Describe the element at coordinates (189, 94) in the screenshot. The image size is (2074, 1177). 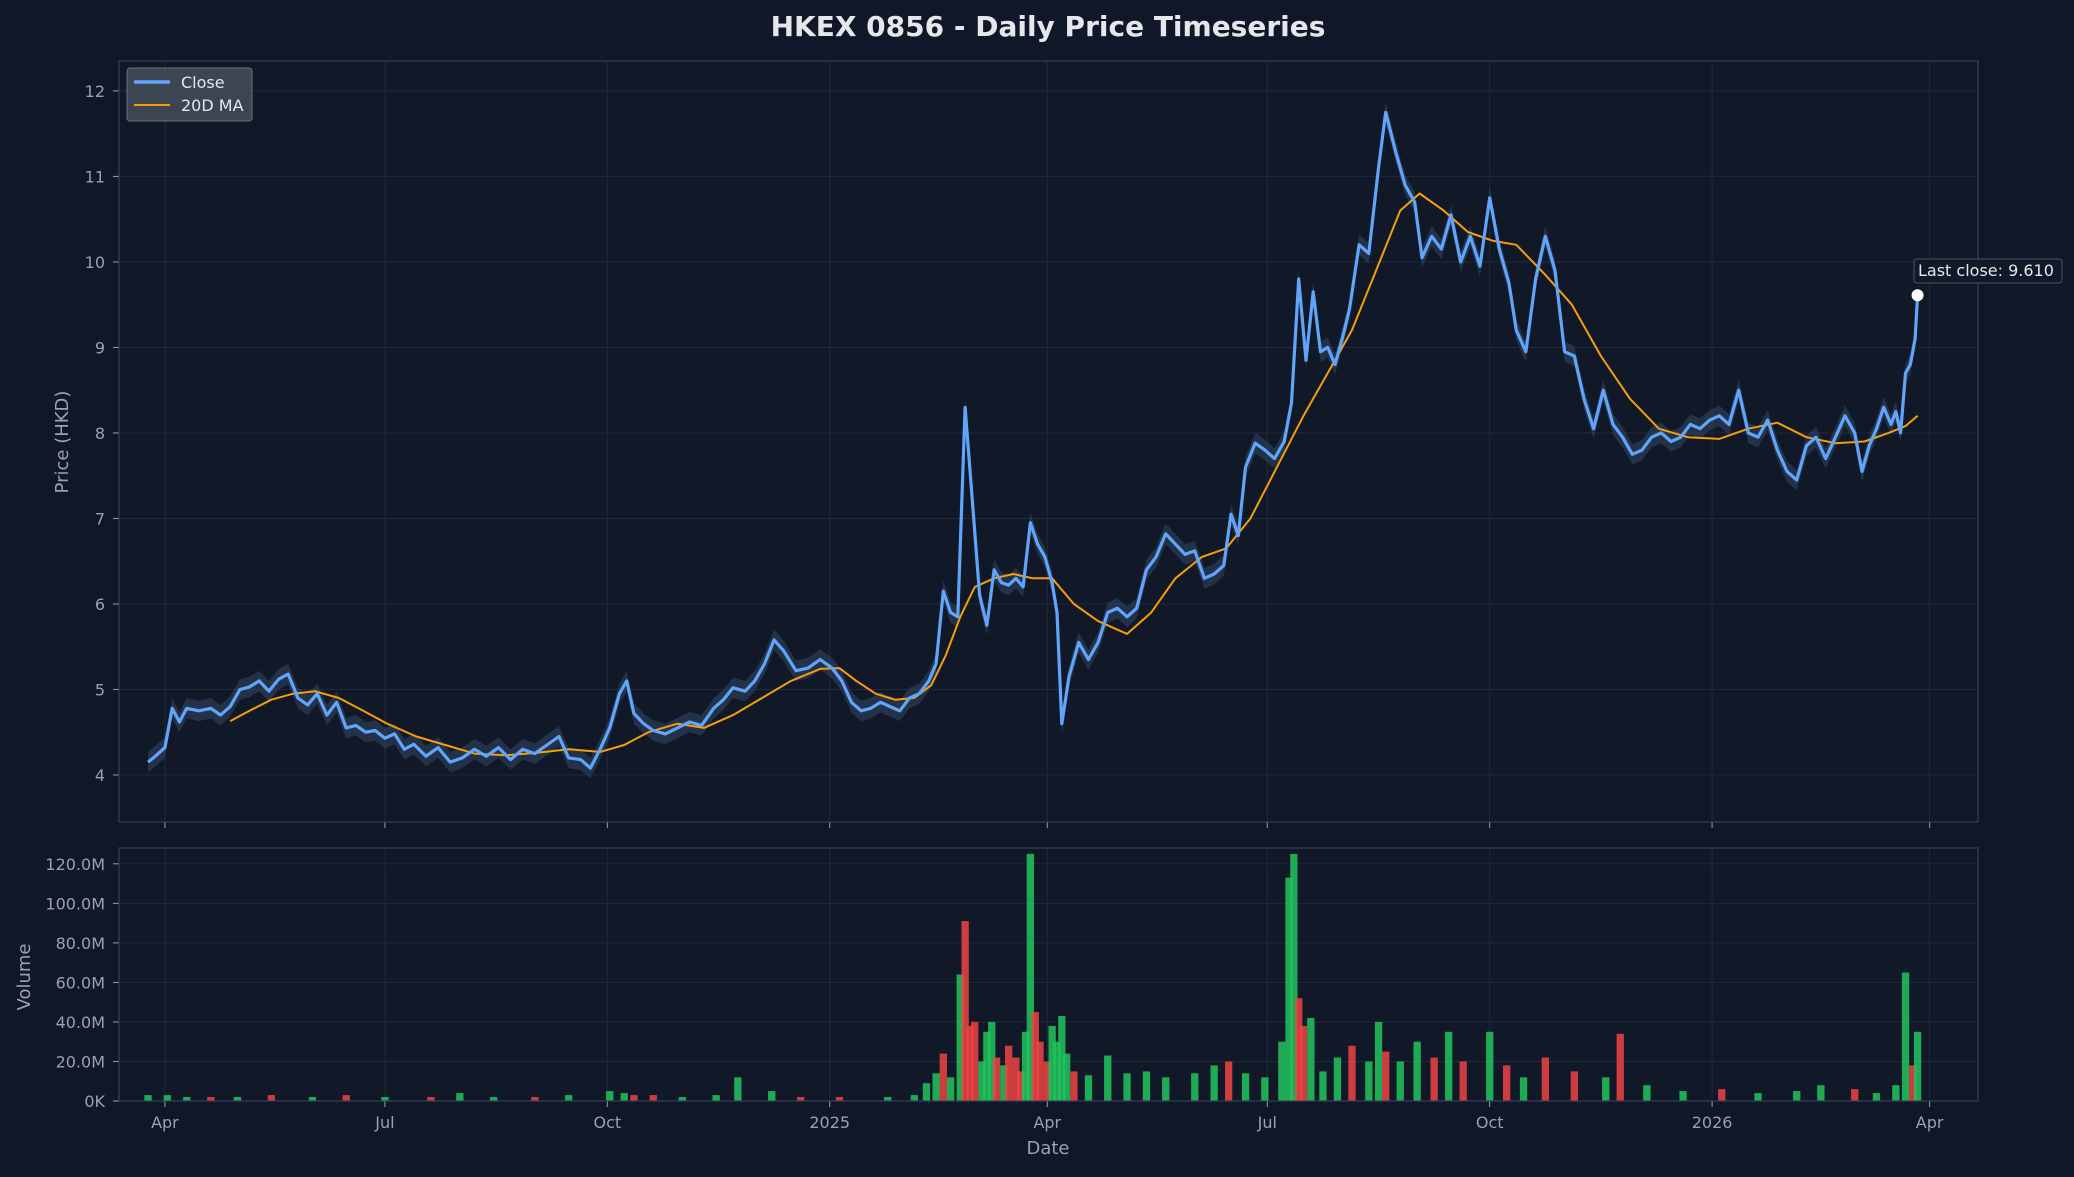
I see `legend: Close 20D MA` at that location.